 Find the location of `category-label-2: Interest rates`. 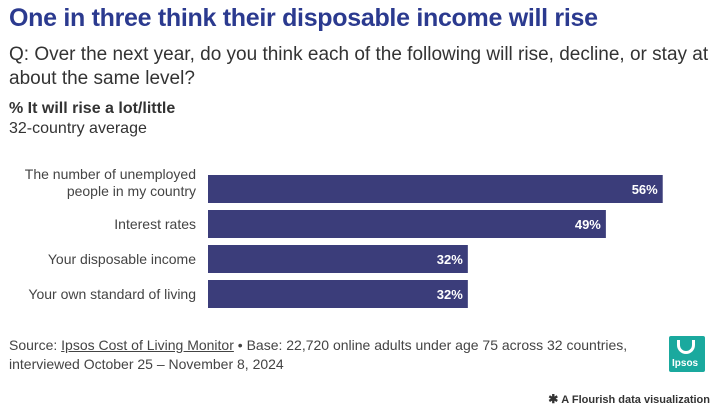

category-label-2: Interest rates is located at coordinates (155, 224).